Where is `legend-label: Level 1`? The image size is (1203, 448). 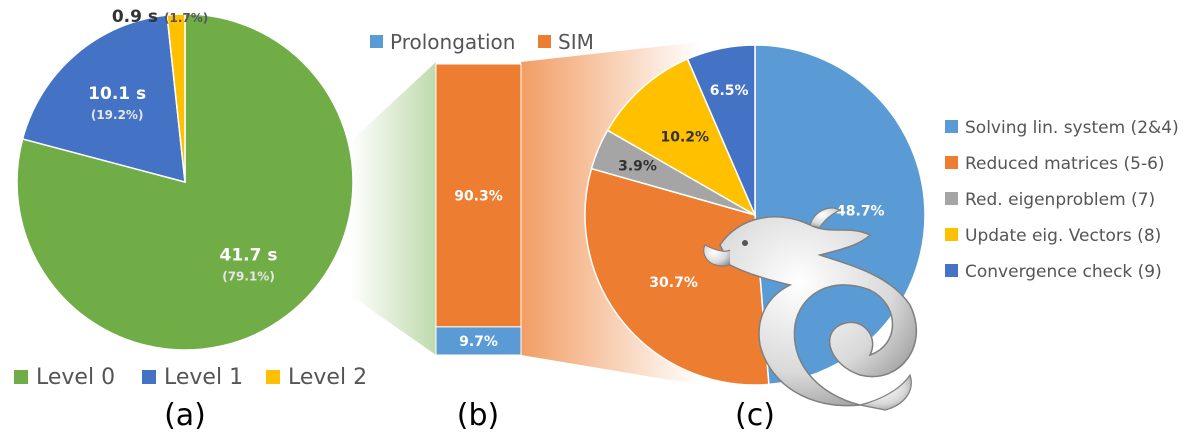
legend-label: Level 1 is located at coordinates (203, 377).